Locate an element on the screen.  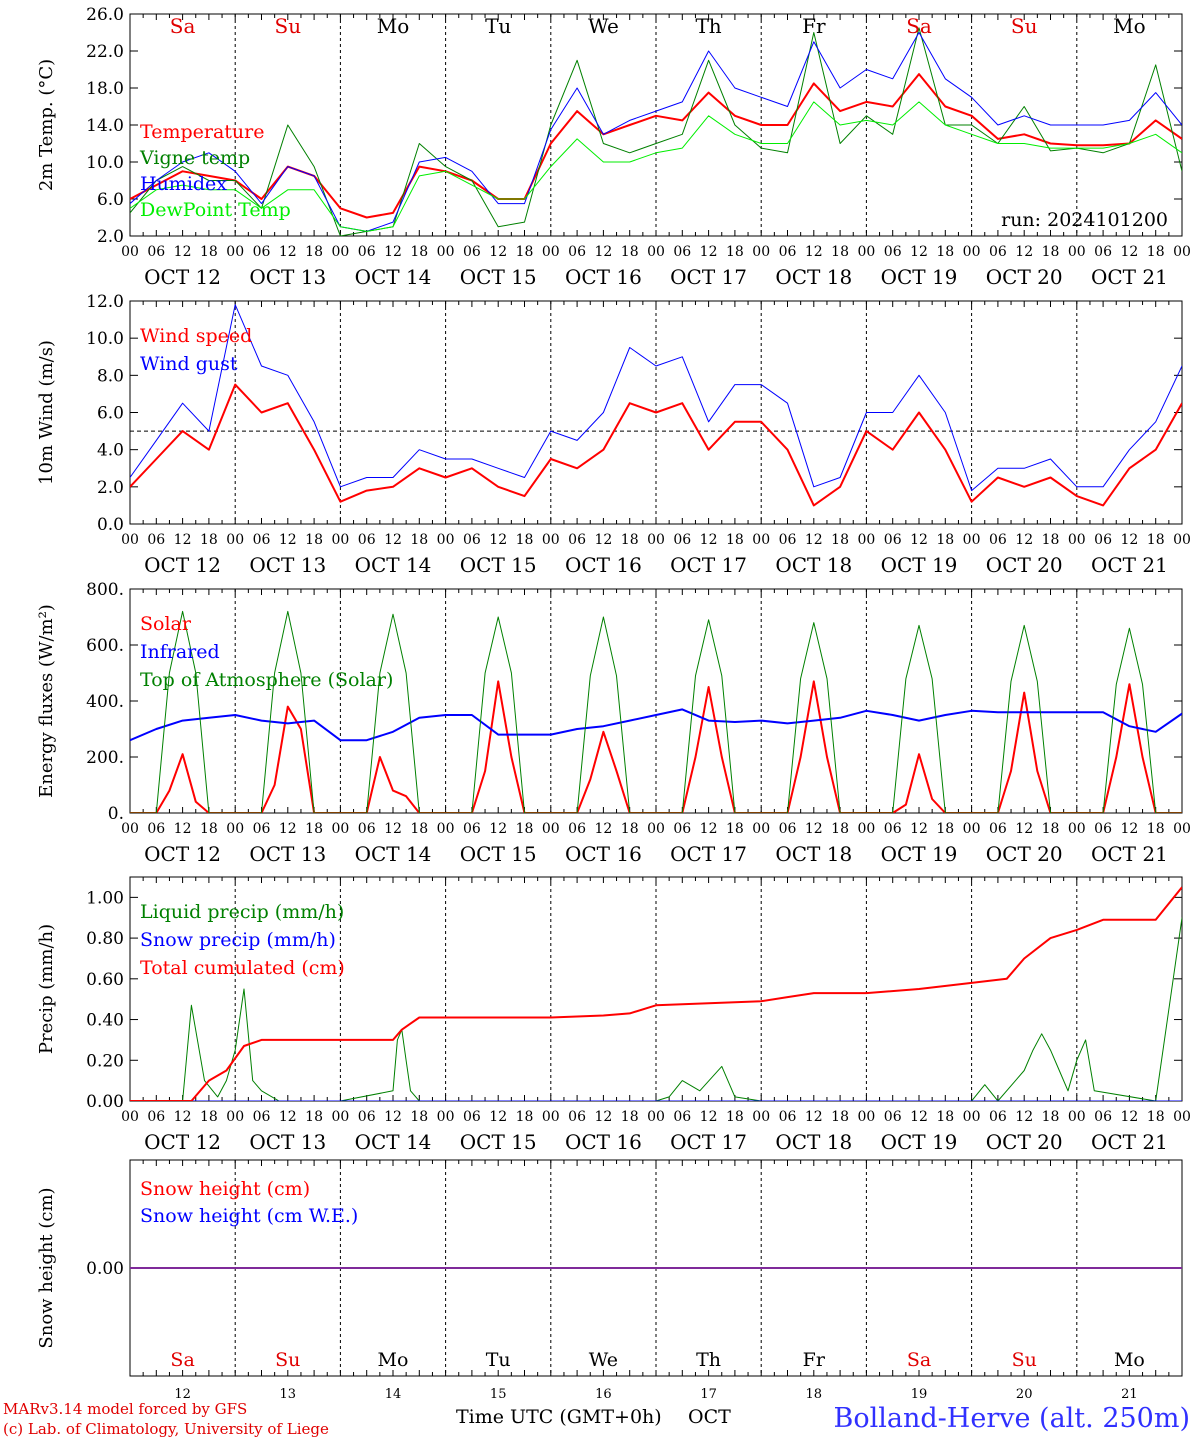
day-number: 13 is located at coordinates (288, 1394).